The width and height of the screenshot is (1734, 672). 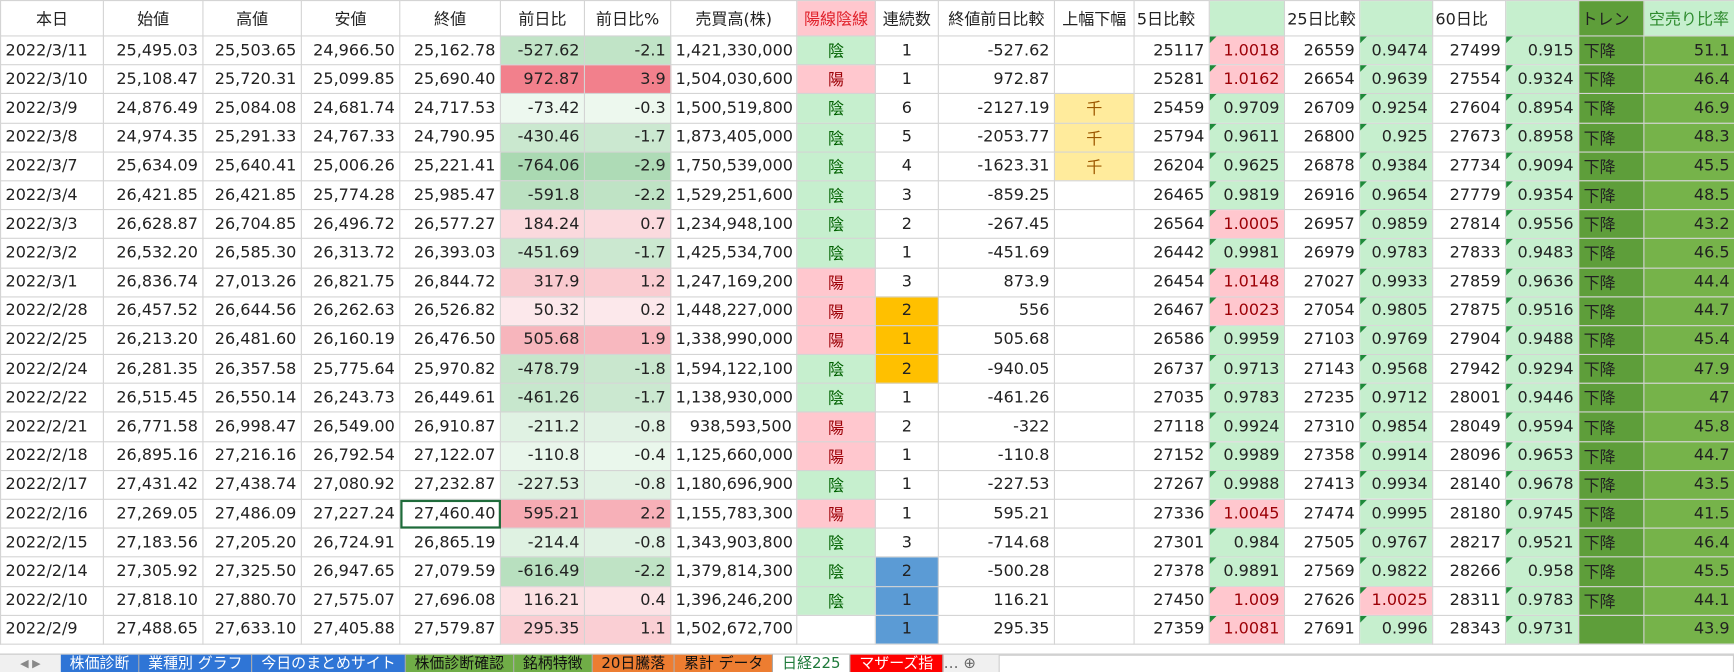 I want to click on cell: 27035, so click(x=1171, y=397).